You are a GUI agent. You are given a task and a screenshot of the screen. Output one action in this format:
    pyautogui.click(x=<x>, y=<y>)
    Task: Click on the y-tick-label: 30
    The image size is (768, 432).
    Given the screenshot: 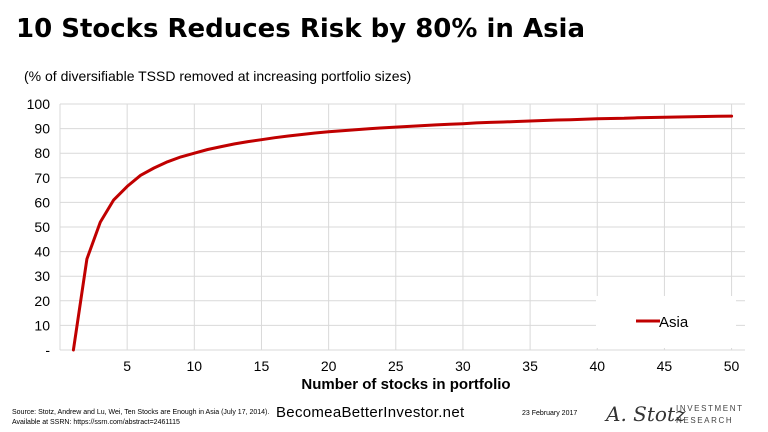 What is the action you would take?
    pyautogui.click(x=42, y=276)
    